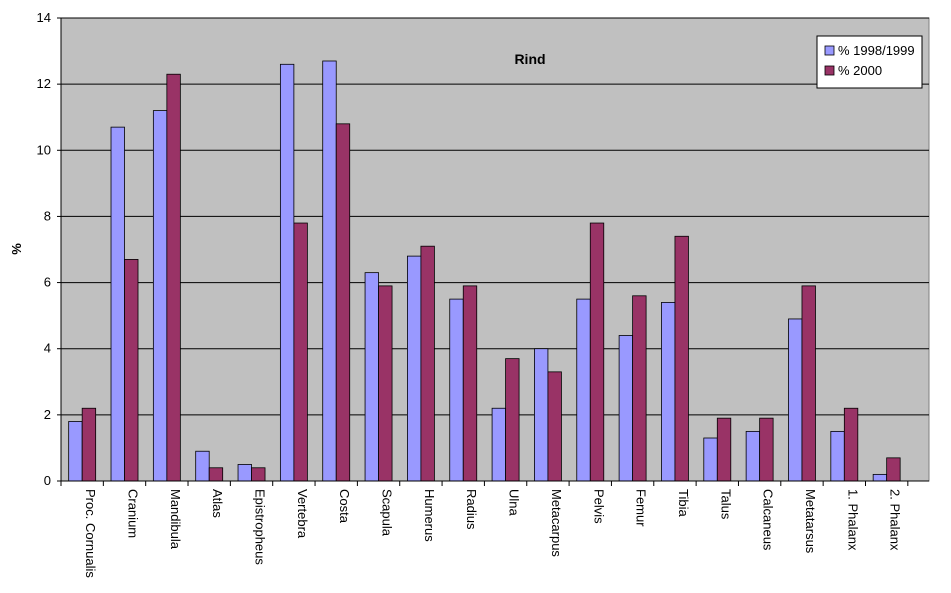 This screenshot has height=593, width=951. What do you see at coordinates (683, 503) in the screenshot?
I see `x-category-label: Tibia` at bounding box center [683, 503].